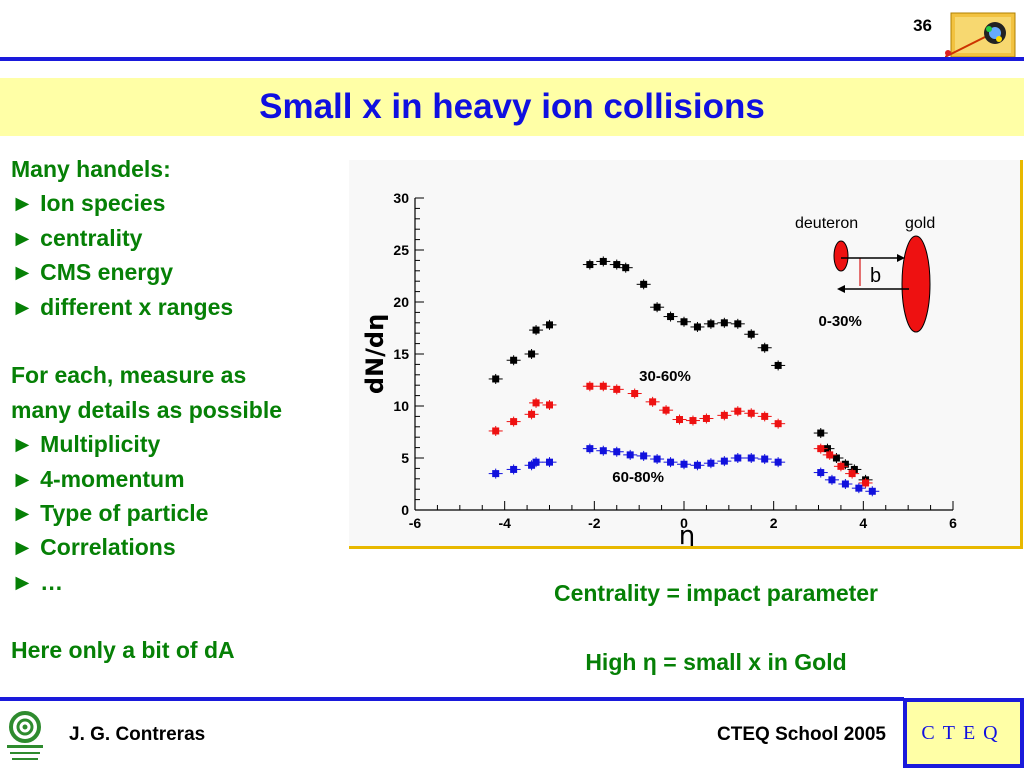  I want to click on bullet-item: ► Ion species, so click(88, 203).